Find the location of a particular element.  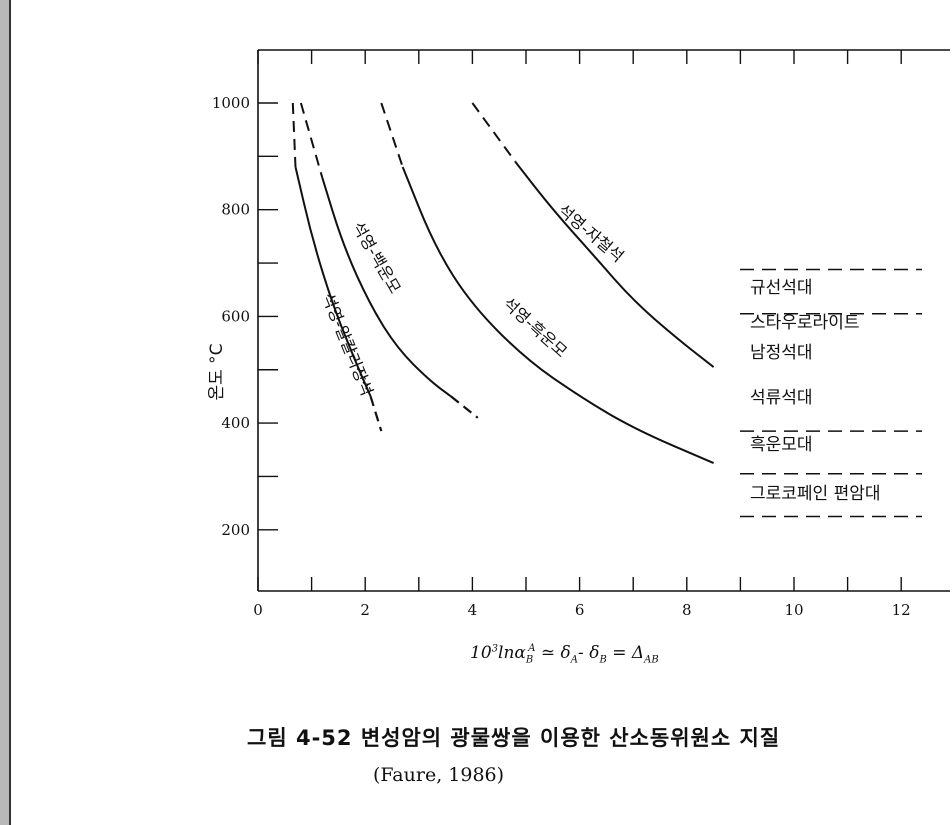

x-tick-label: 4 is located at coordinates (473, 610).